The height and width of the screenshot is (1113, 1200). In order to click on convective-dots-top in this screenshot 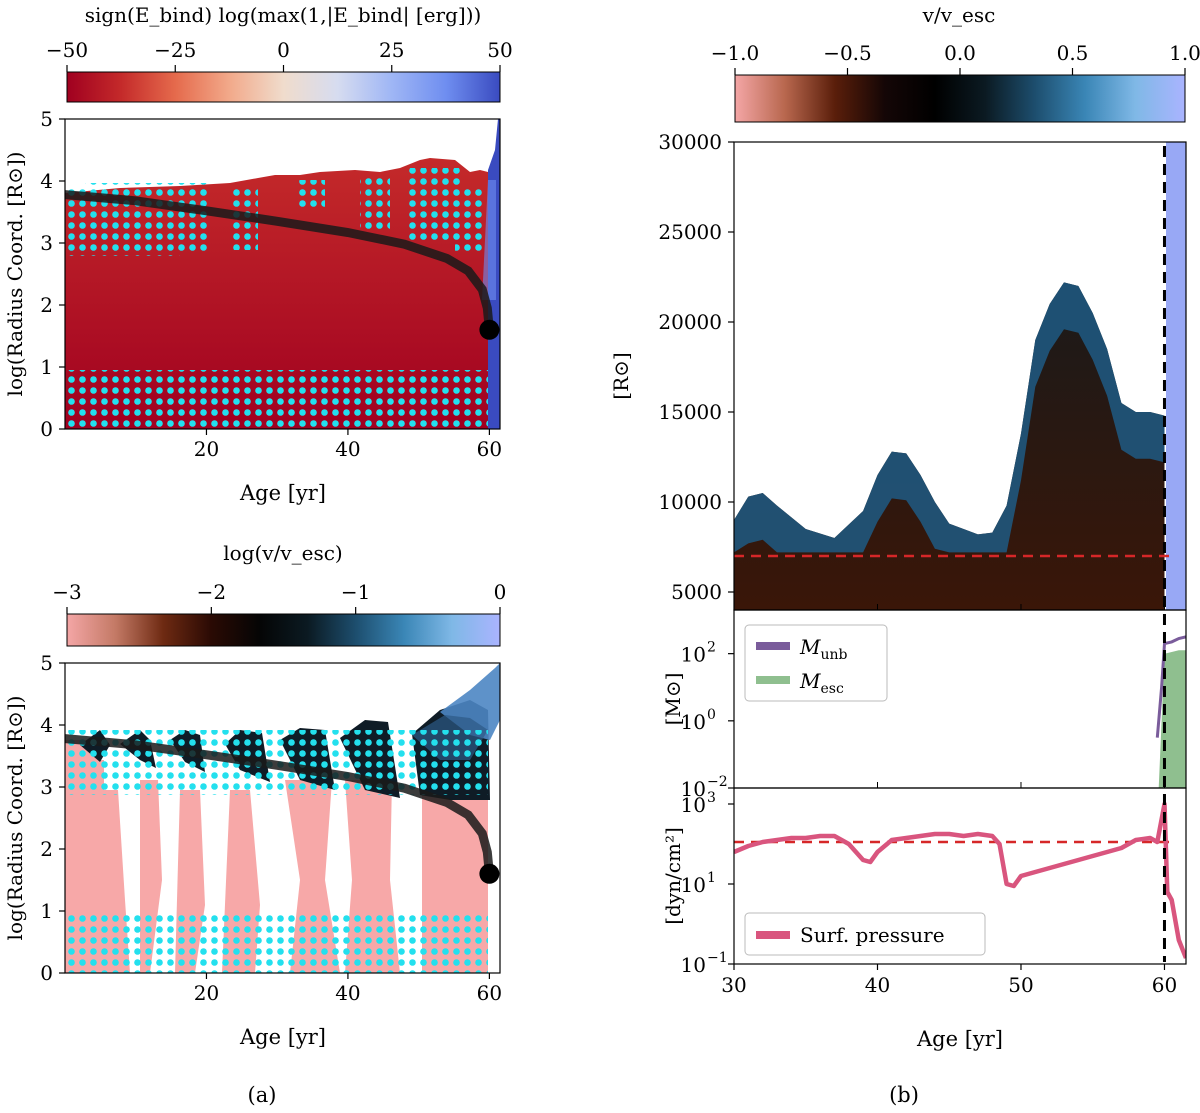, I will do `click(274, 212)`.